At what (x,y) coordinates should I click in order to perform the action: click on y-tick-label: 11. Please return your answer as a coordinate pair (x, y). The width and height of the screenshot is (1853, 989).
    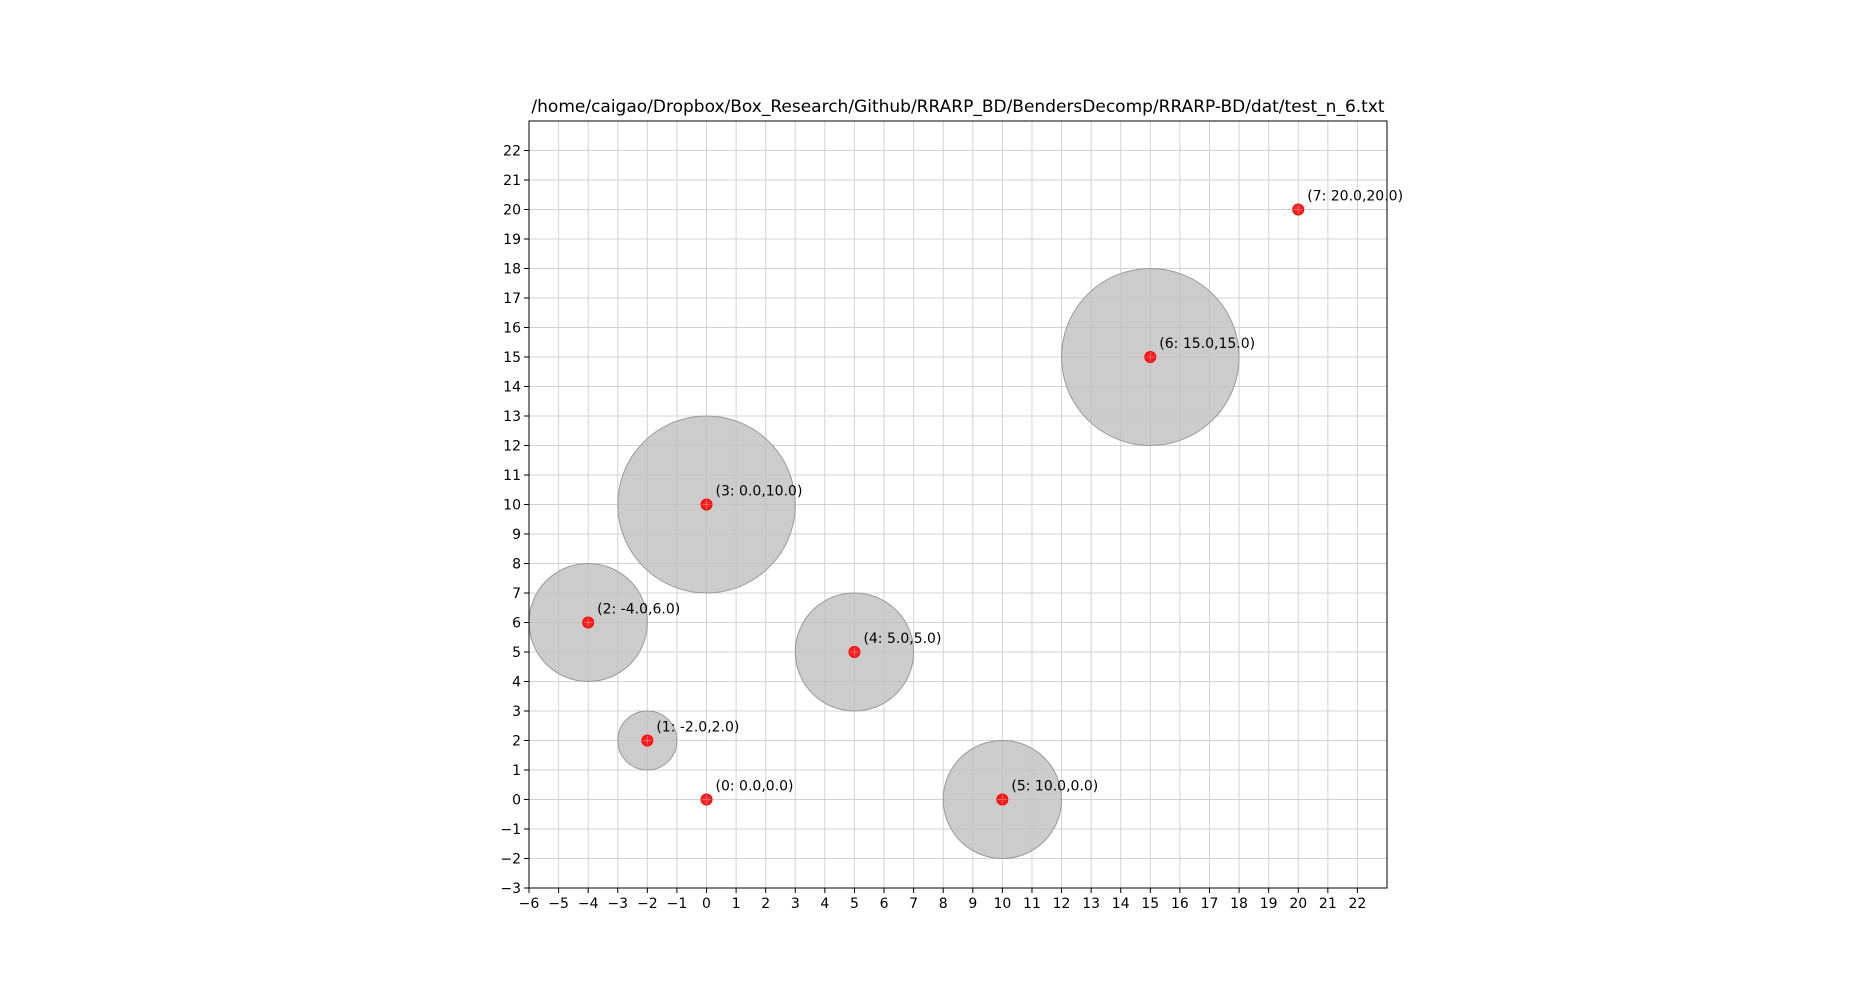
    Looking at the image, I should click on (512, 476).